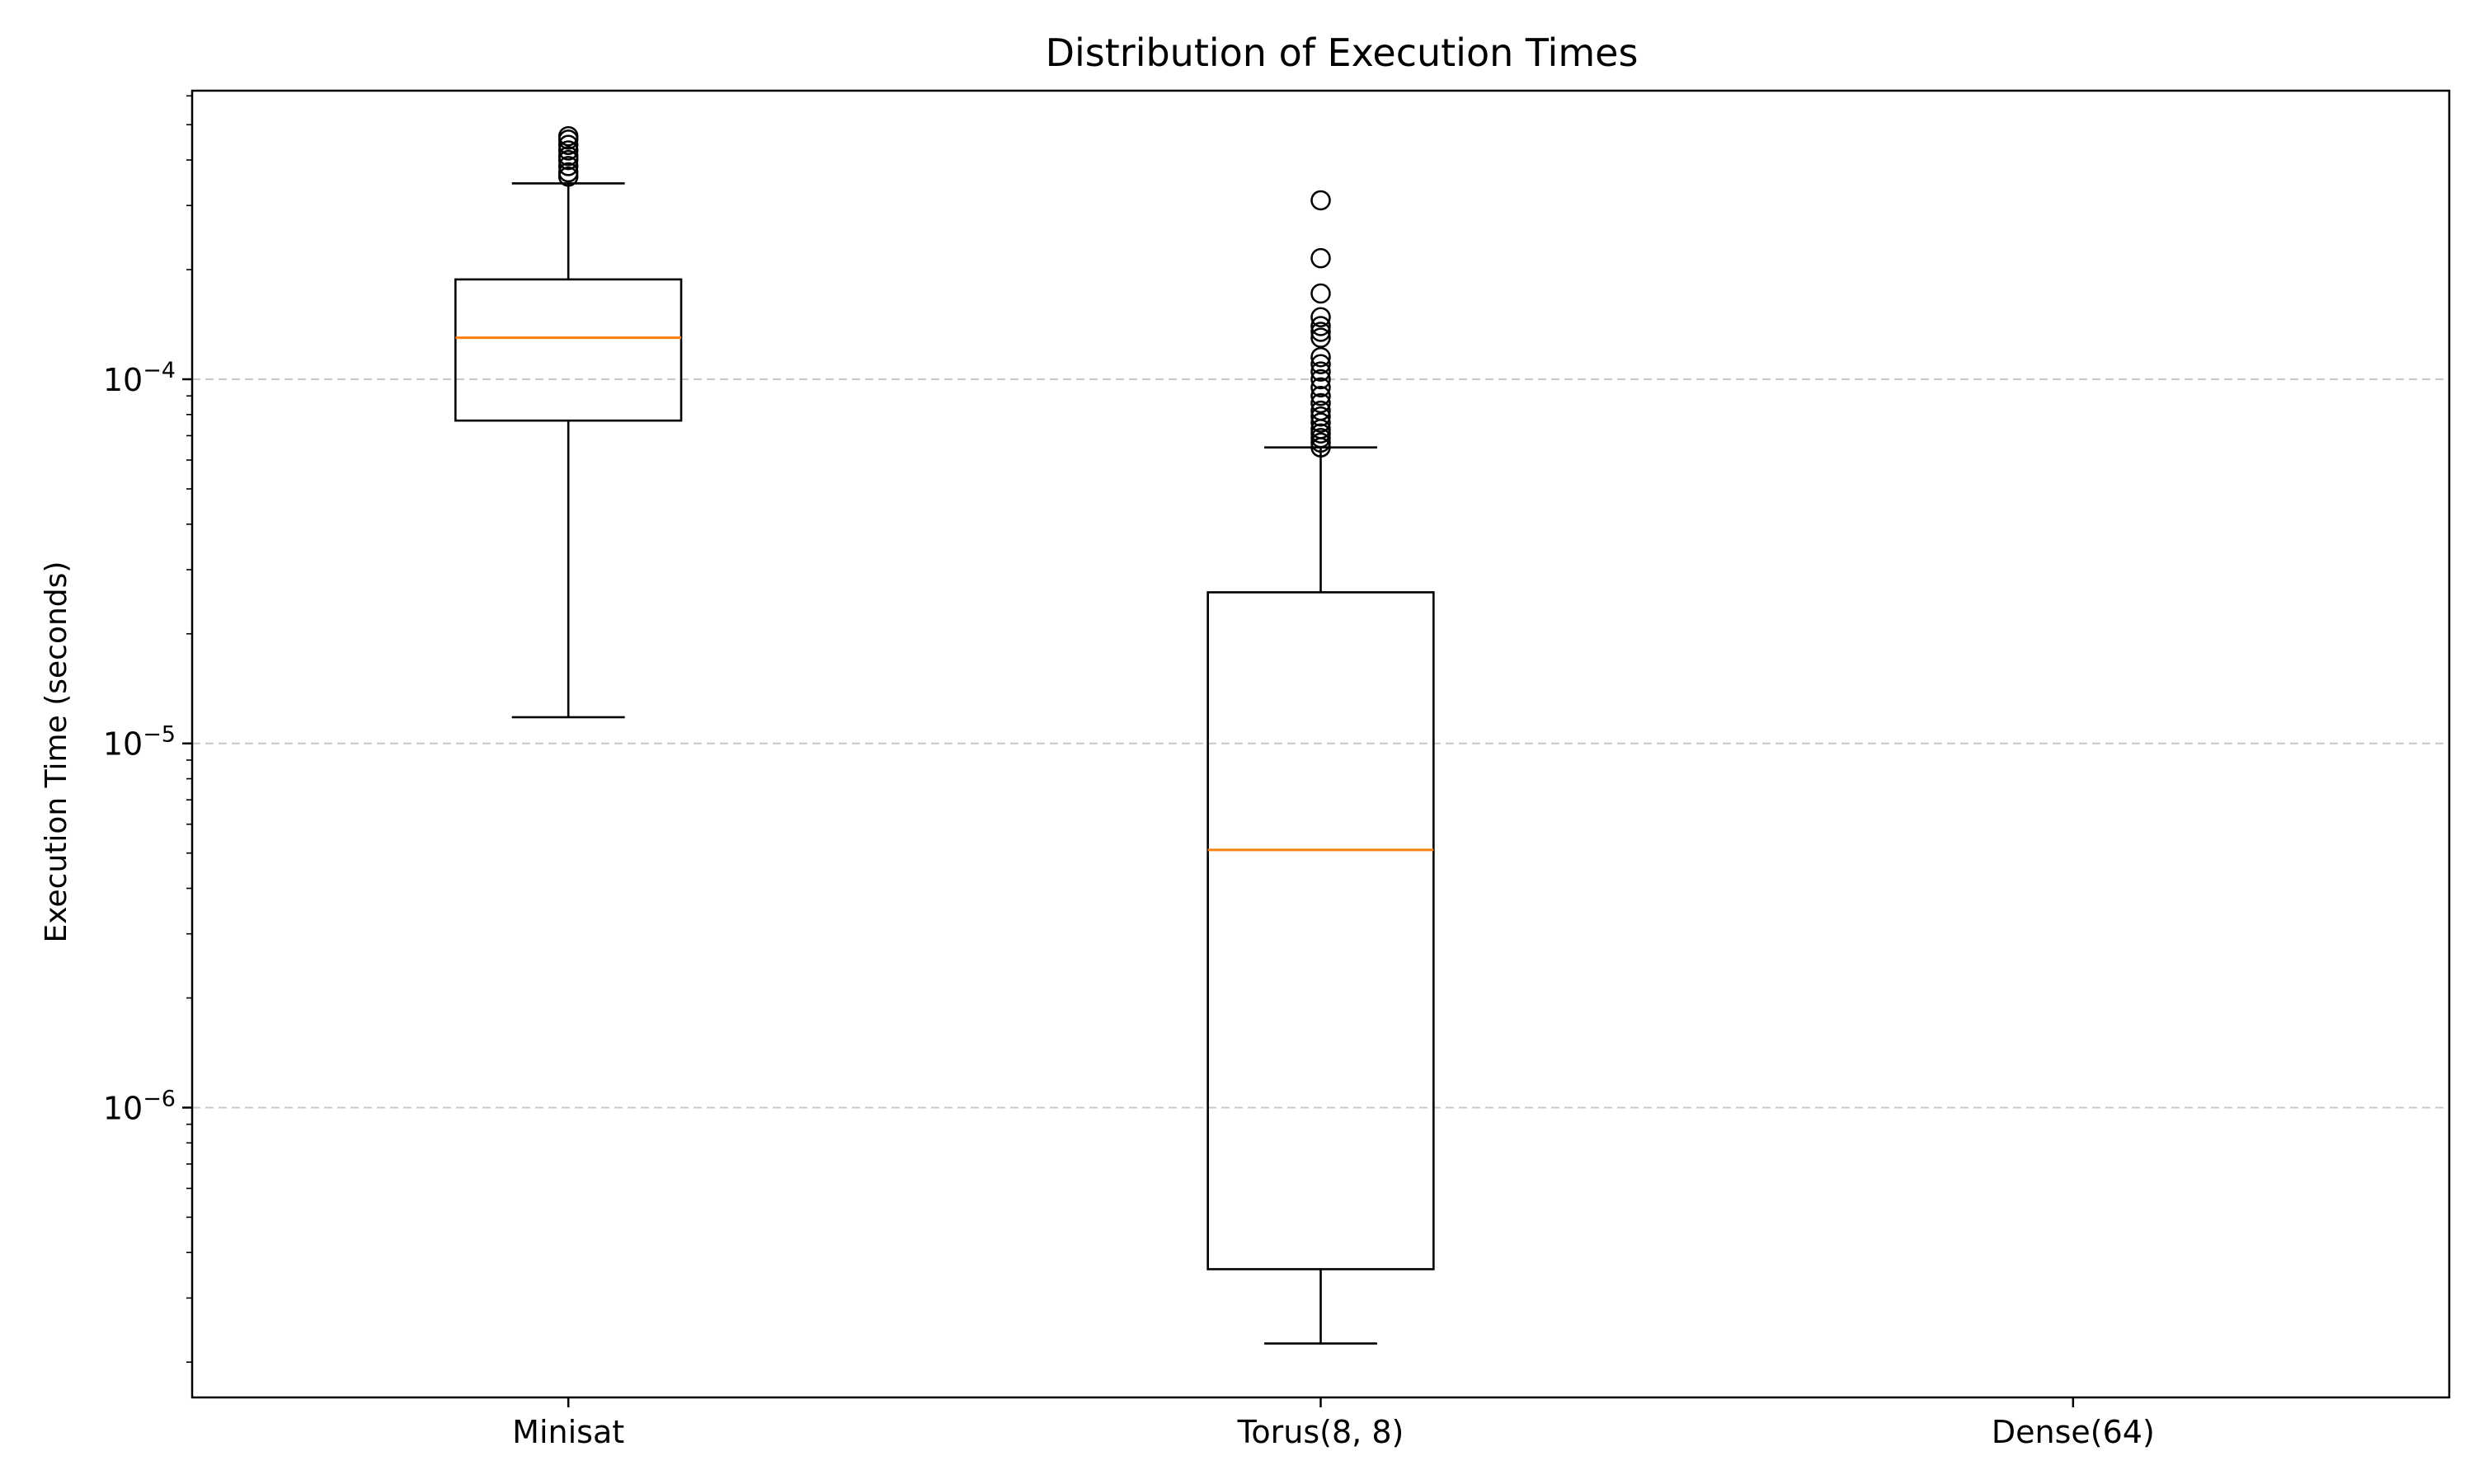  Describe the element at coordinates (139, 742) in the screenshot. I see `y-tick-label: 10⁻⁵` at that location.